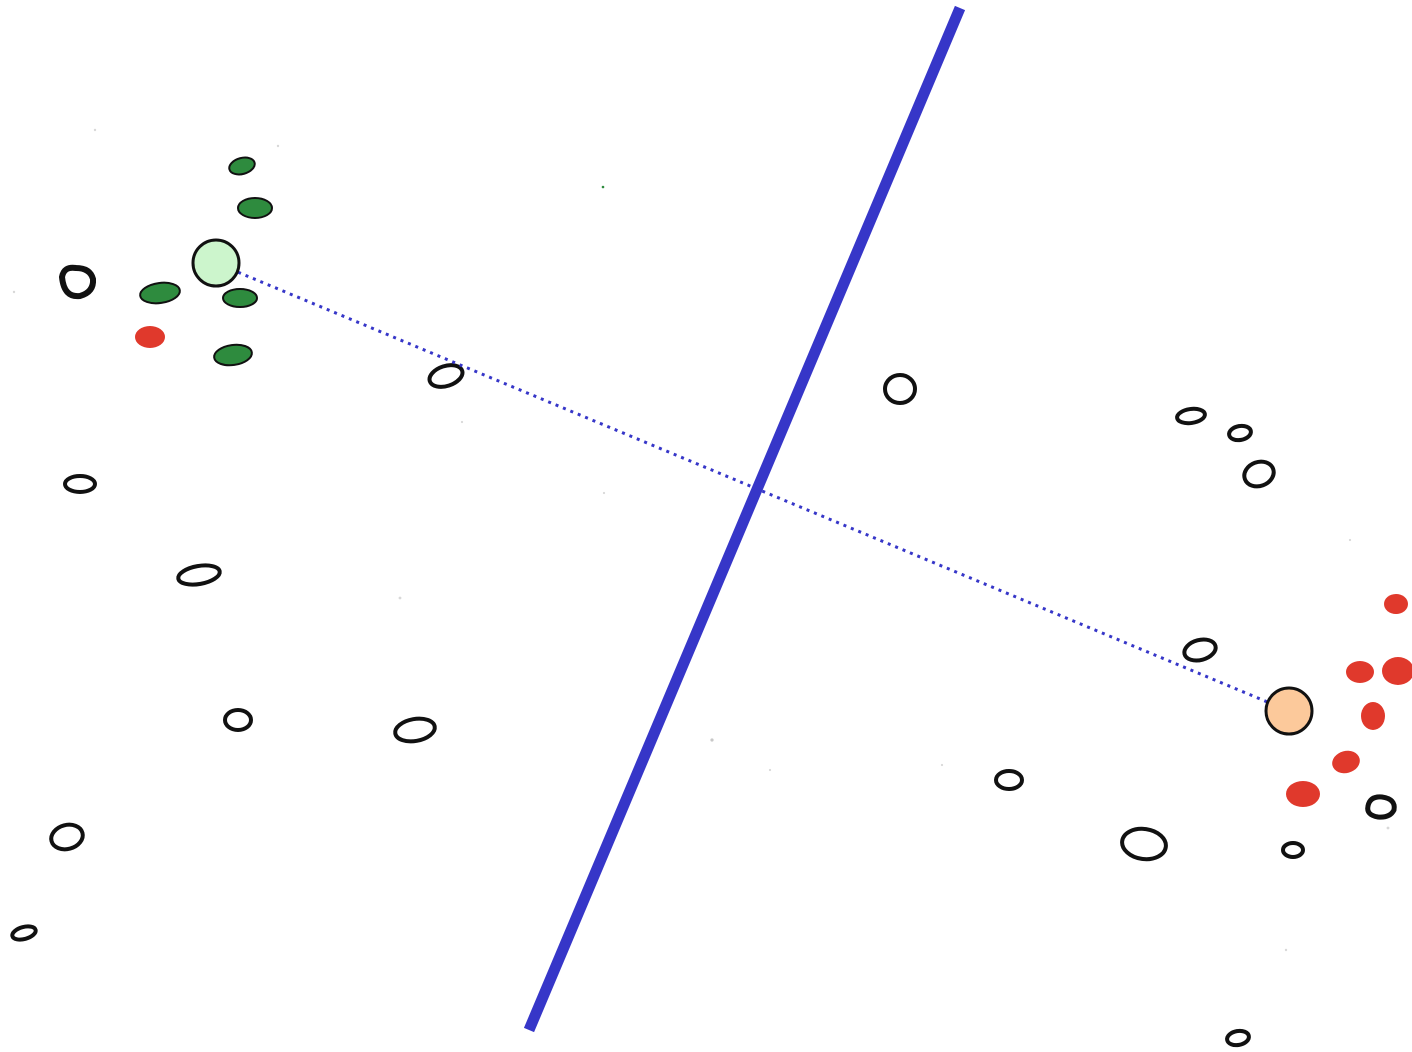  What do you see at coordinates (216, 263) in the screenshot?
I see `centroid-green` at bounding box center [216, 263].